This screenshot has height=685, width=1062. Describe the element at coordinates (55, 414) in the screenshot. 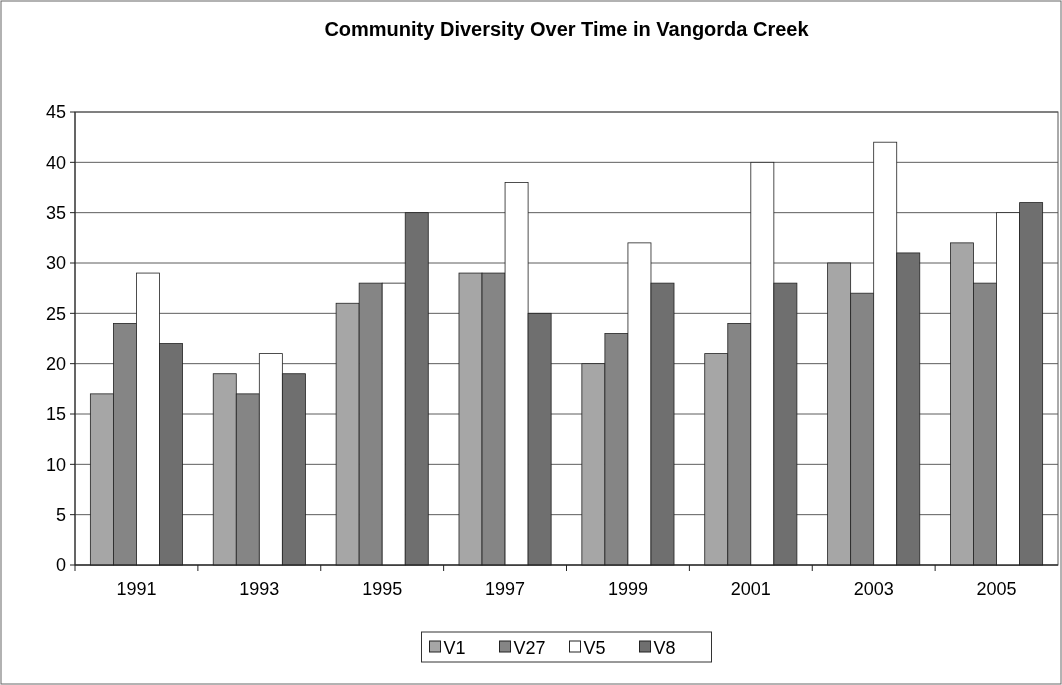

I see `y-tick-label: 15` at that location.